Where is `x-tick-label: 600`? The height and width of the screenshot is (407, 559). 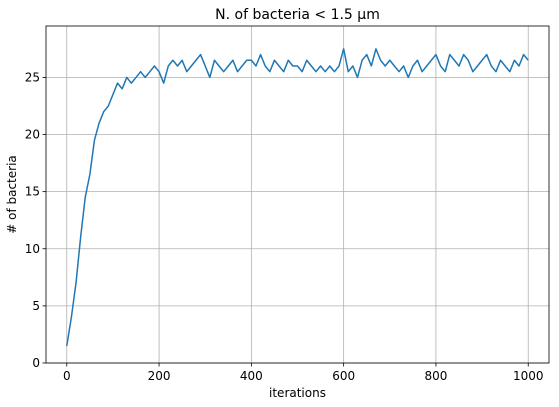
x-tick-label: 600 is located at coordinates (343, 376).